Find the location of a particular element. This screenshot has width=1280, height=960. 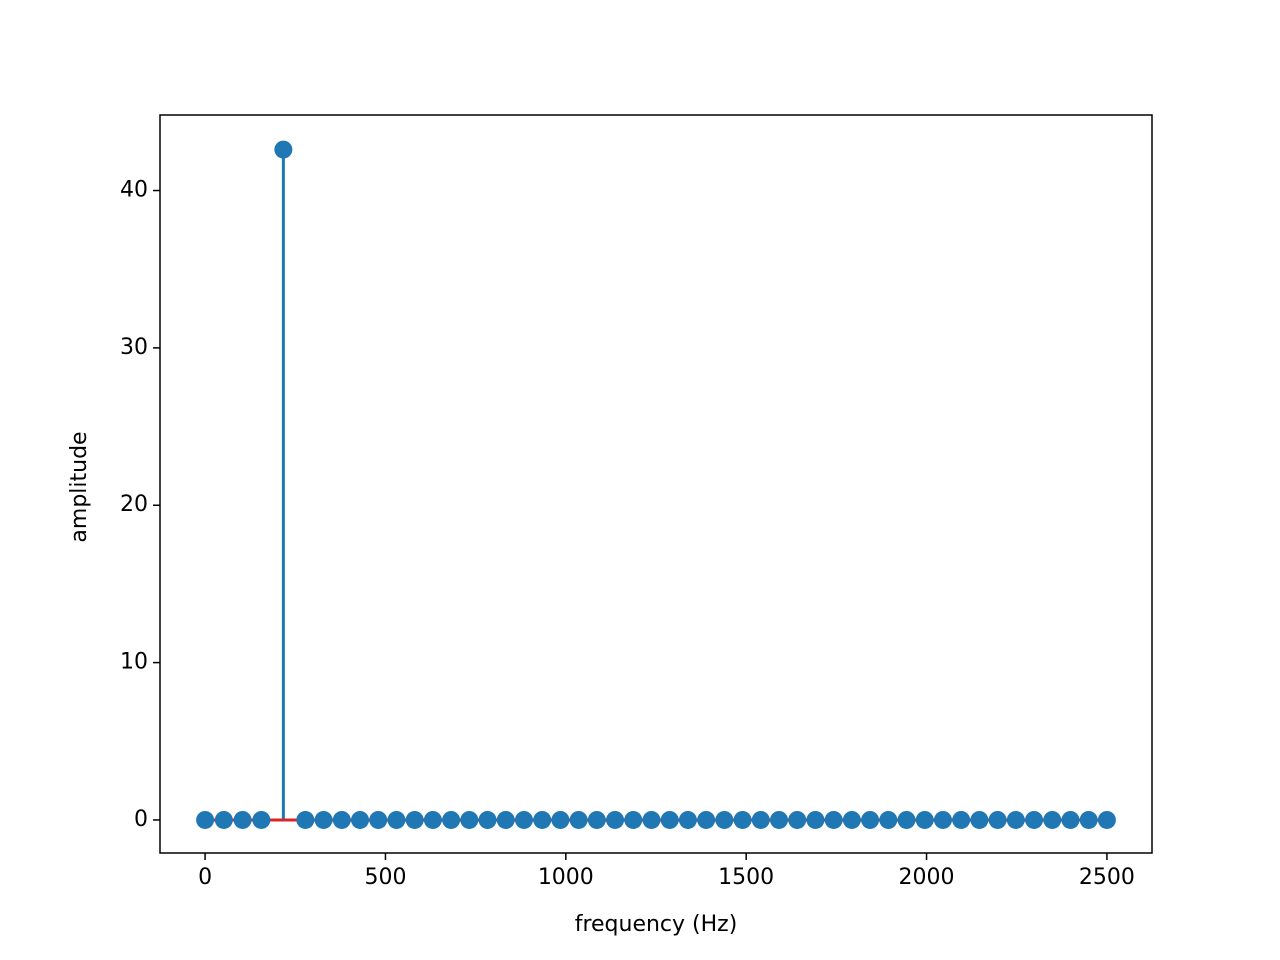

y-tick-label: 20 is located at coordinates (134, 504).